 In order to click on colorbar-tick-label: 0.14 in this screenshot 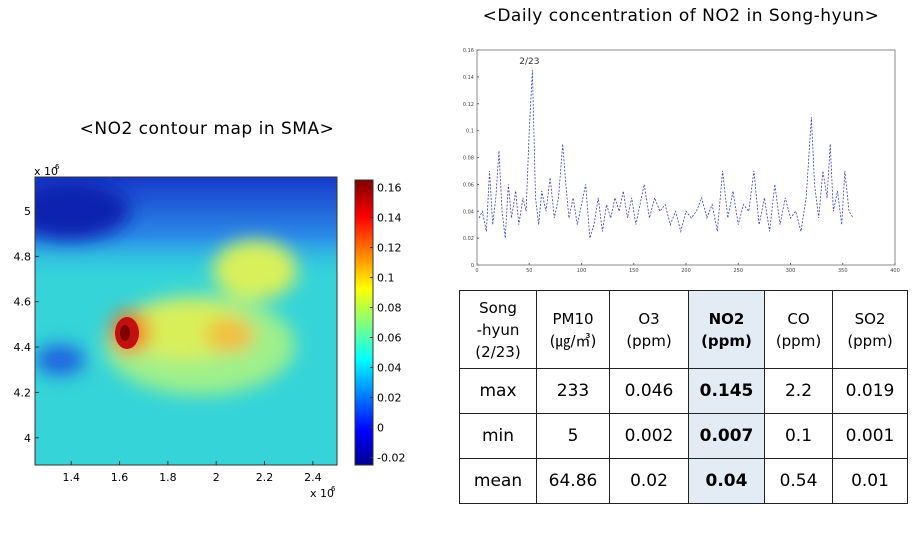, I will do `click(389, 218)`.